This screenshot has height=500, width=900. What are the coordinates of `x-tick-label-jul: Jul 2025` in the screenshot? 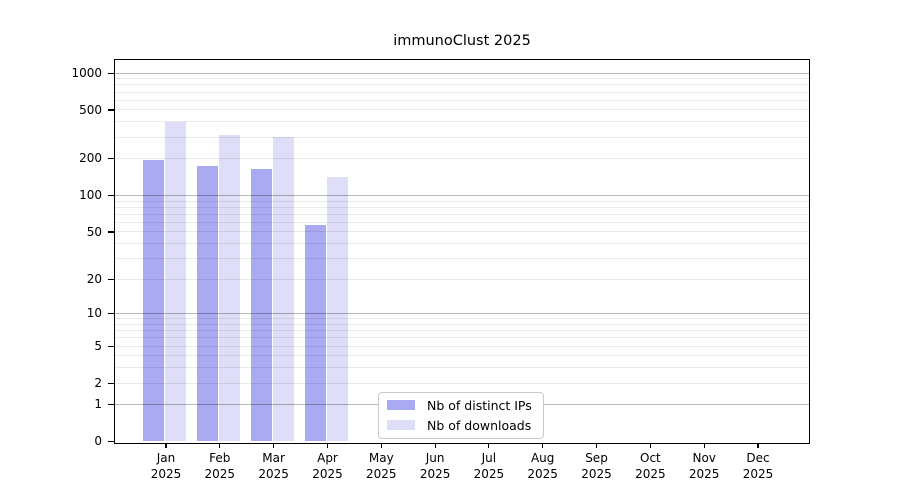 It's located at (489, 466).